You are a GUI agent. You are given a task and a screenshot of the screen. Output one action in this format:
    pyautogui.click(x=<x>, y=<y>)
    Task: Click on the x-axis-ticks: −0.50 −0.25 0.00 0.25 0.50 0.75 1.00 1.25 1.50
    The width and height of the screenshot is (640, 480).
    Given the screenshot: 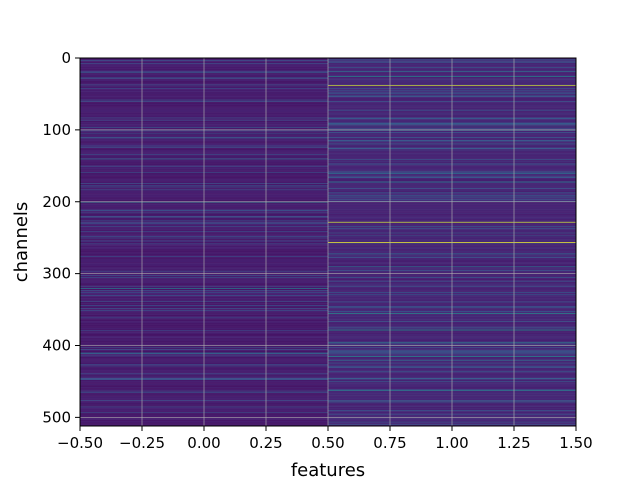 What is the action you would take?
    pyautogui.click(x=325, y=439)
    